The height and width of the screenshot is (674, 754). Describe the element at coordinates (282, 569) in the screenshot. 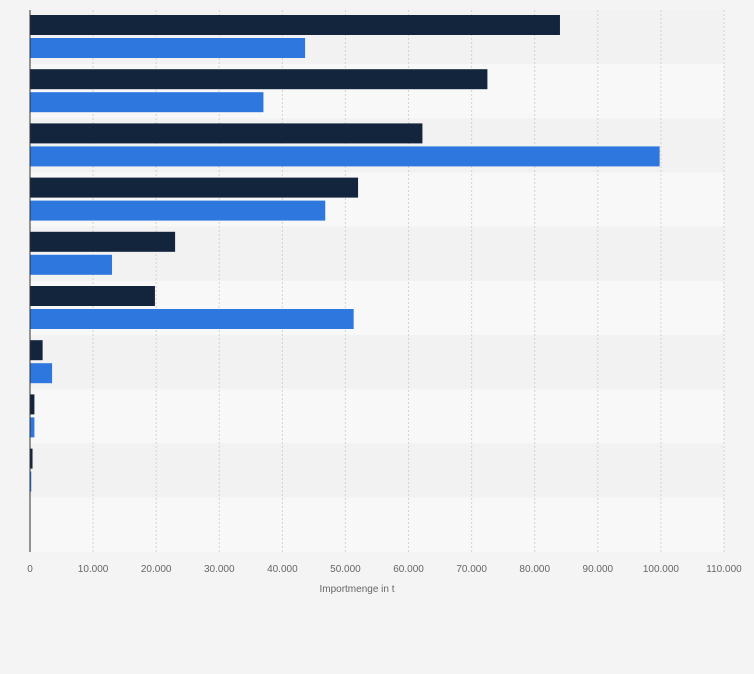

I see `x-tick-label: 40.000` at that location.